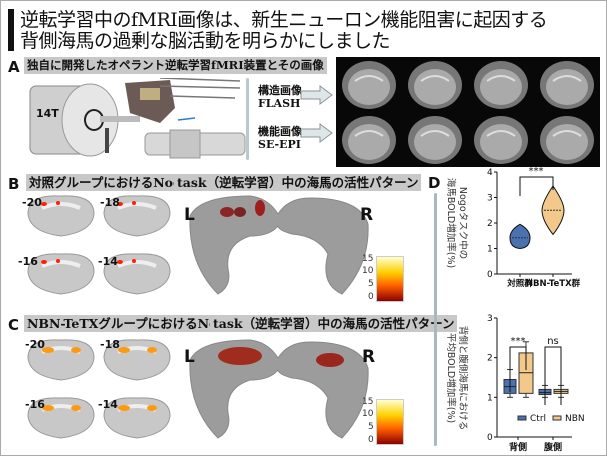 Image resolution: width=607 pixels, height=456 pixels. What do you see at coordinates (205, 41) in the screenshot?
I see `title-line-2: 背側海馬の過剰な脳活動を明らかにしました` at bounding box center [205, 41].